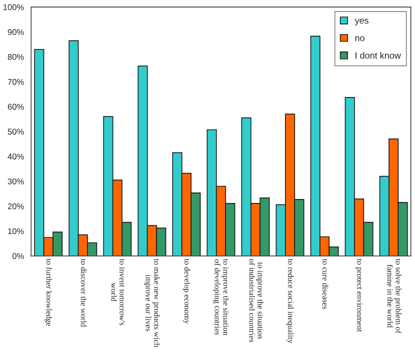 This screenshot has height=353, width=415. I want to click on legend-label: no, so click(359, 39).